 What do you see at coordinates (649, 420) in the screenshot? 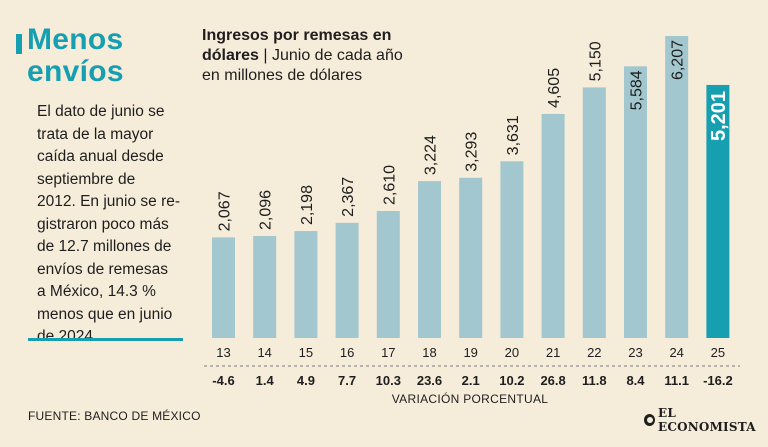
I see `logo-mark-icon` at bounding box center [649, 420].